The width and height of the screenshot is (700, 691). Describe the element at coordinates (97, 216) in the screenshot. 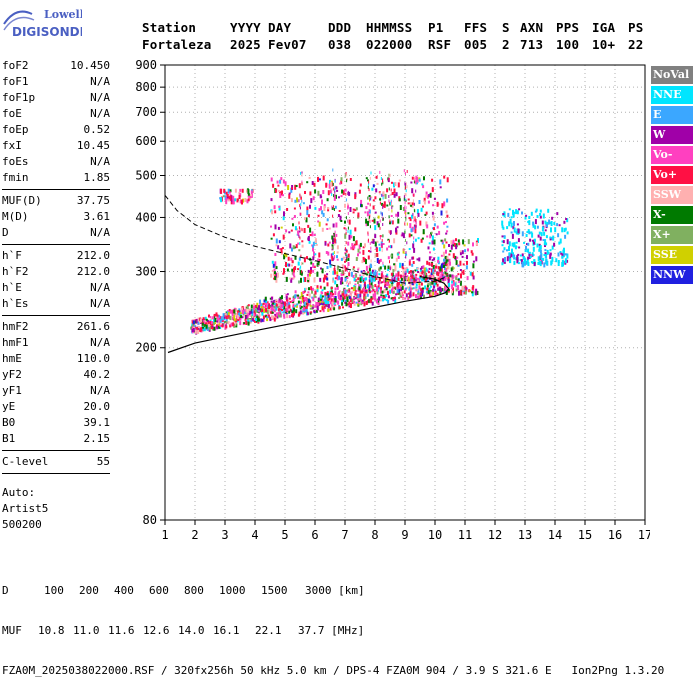

I see `param-value: 3.61` at that location.